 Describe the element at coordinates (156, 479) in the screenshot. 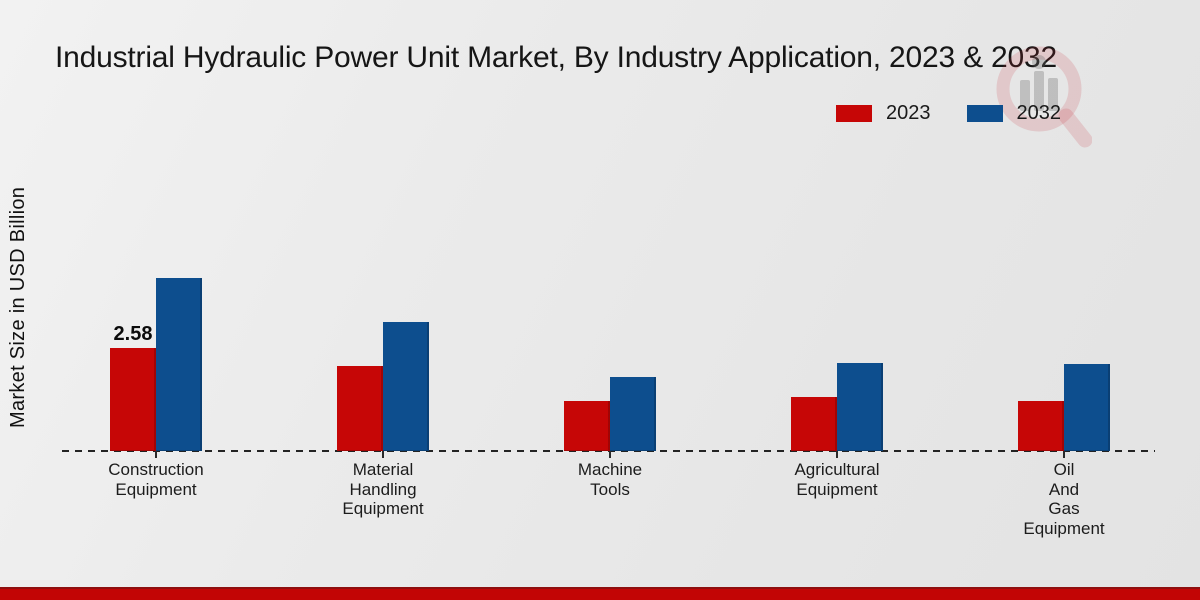

I see `category-label: Construction Equipment` at that location.